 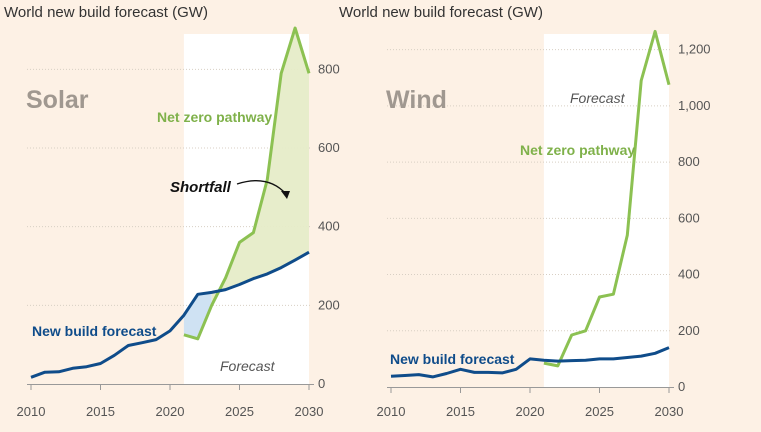 What do you see at coordinates (460, 411) in the screenshot?
I see `wind-x-tick-1: 2015` at bounding box center [460, 411].